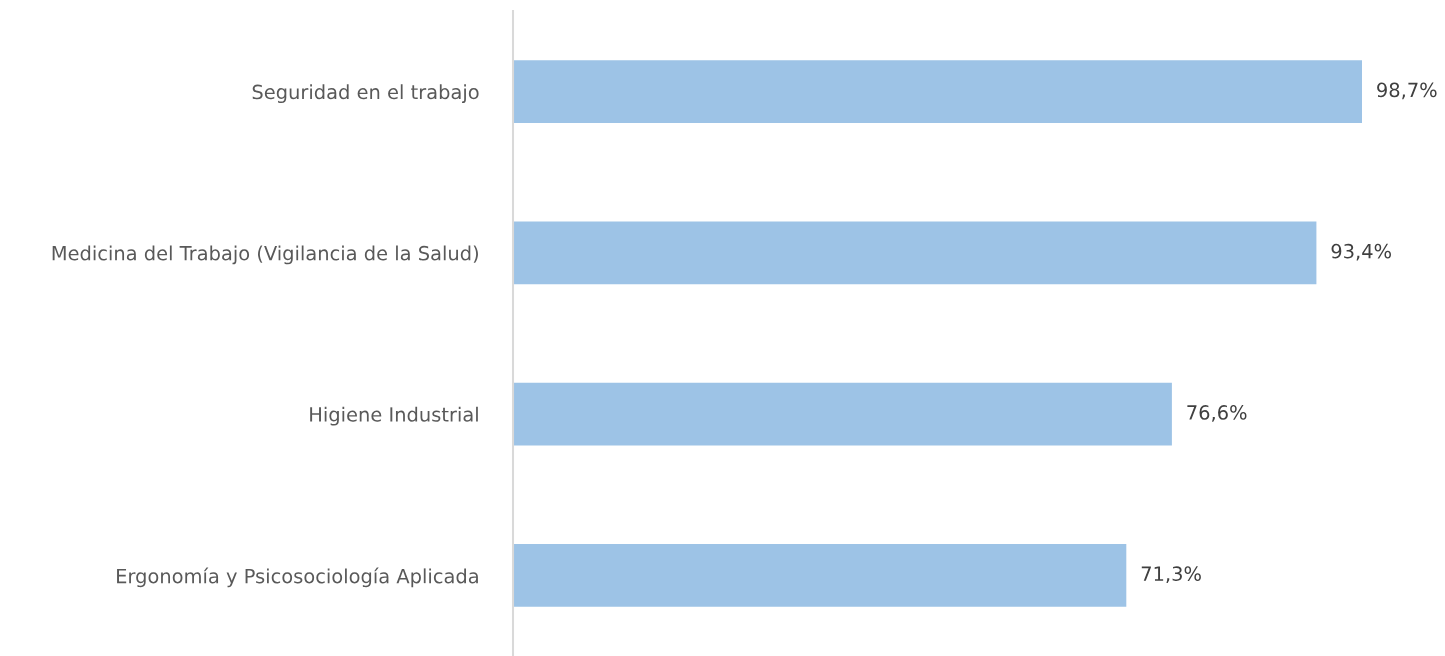  What do you see at coordinates (1407, 91) in the screenshot?
I see `data-label: 98,7%` at bounding box center [1407, 91].